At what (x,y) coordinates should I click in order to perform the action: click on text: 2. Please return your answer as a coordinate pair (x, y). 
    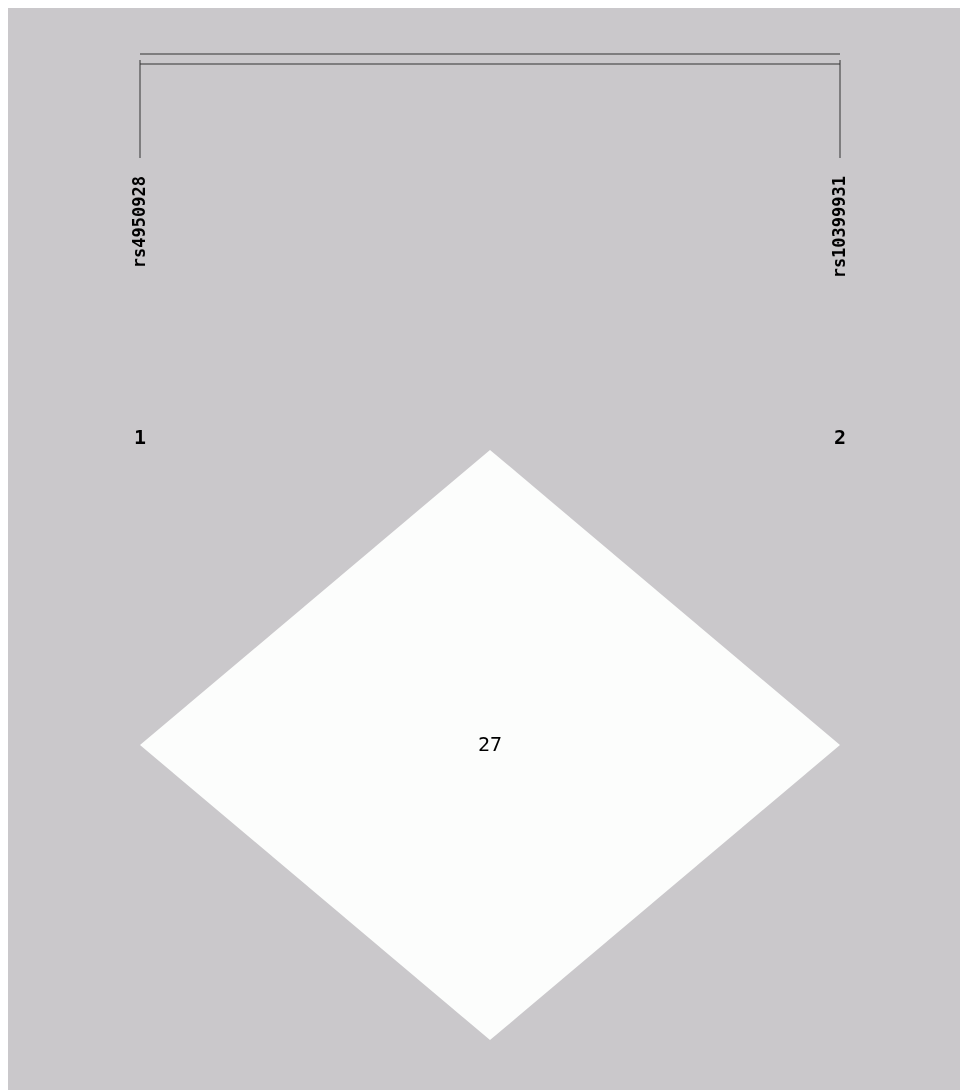
    Looking at the image, I should click on (840, 437).